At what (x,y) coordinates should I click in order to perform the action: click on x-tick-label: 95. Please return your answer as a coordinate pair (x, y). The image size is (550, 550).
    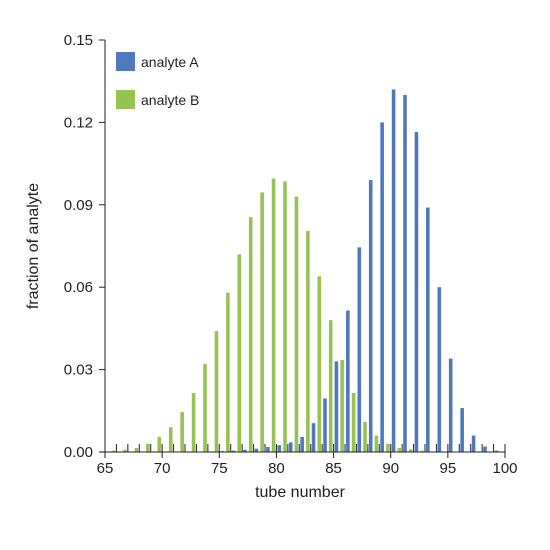
    Looking at the image, I should click on (448, 468).